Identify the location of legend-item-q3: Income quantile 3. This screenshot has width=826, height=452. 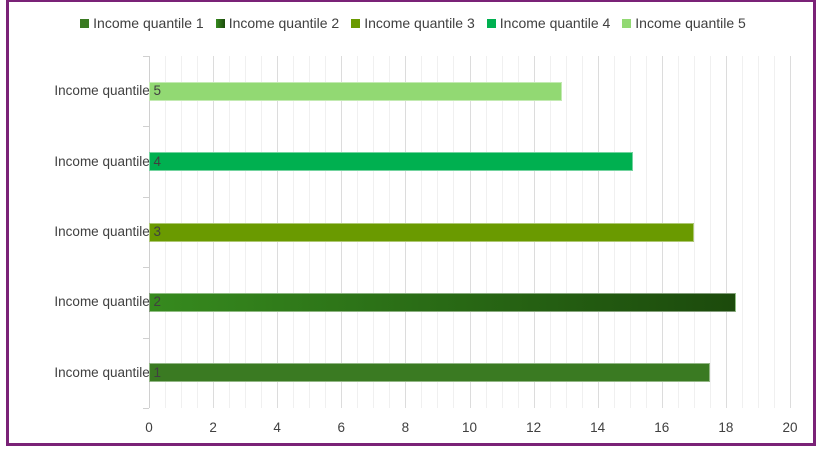
(413, 23).